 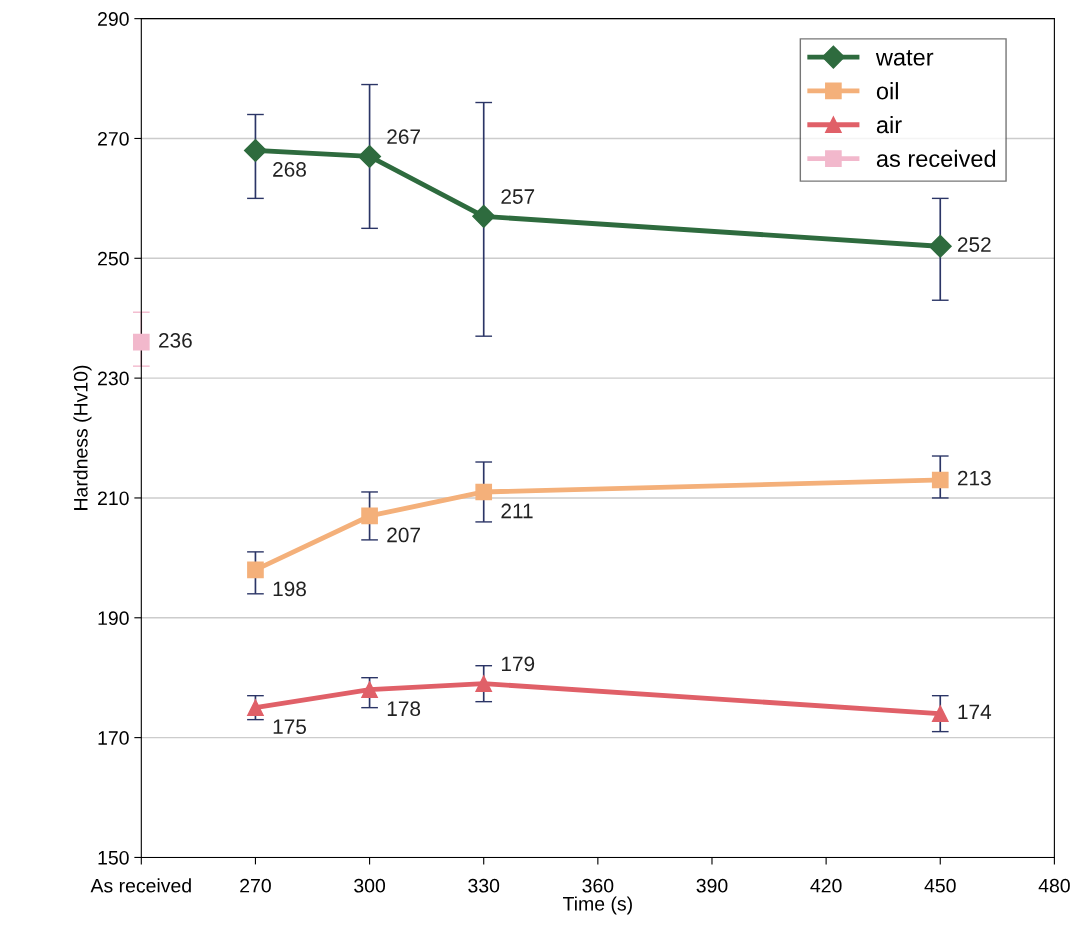 I want to click on data-label: 268, so click(x=289, y=169).